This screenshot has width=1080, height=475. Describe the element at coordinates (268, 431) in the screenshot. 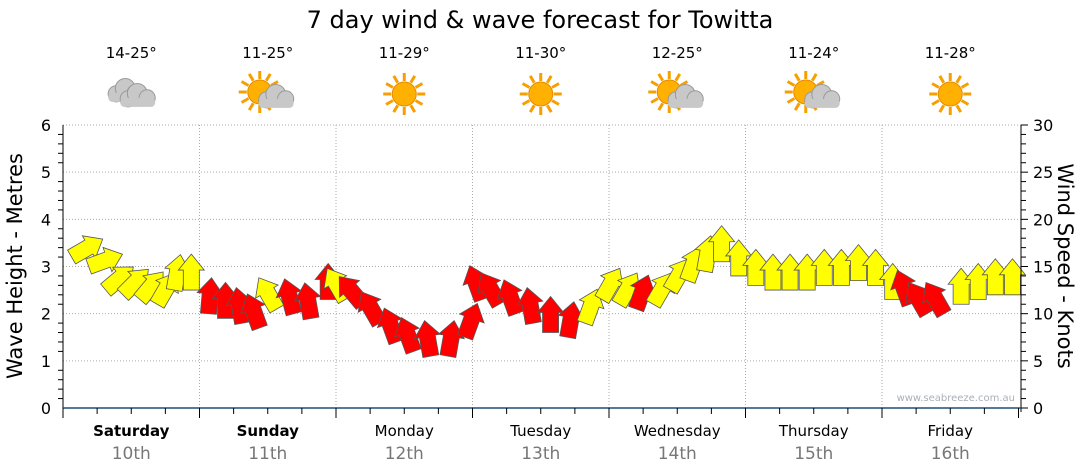

I see `day-label: Sunday` at that location.